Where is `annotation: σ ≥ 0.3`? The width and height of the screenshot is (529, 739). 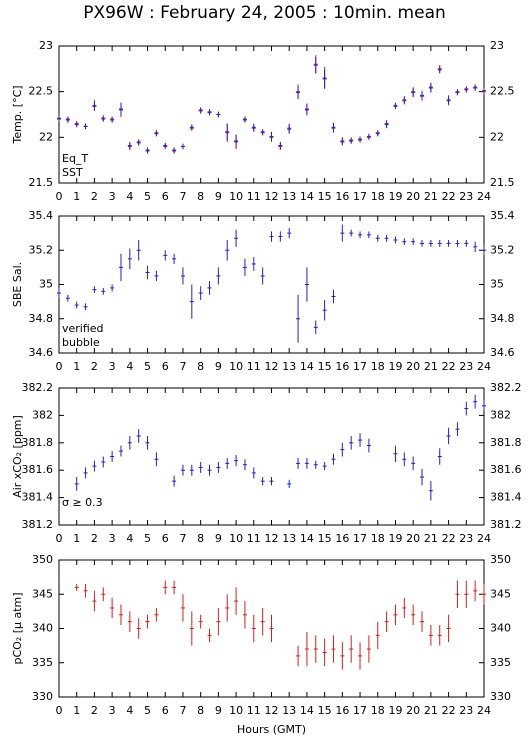
annotation: σ ≥ 0.3 is located at coordinates (82, 502).